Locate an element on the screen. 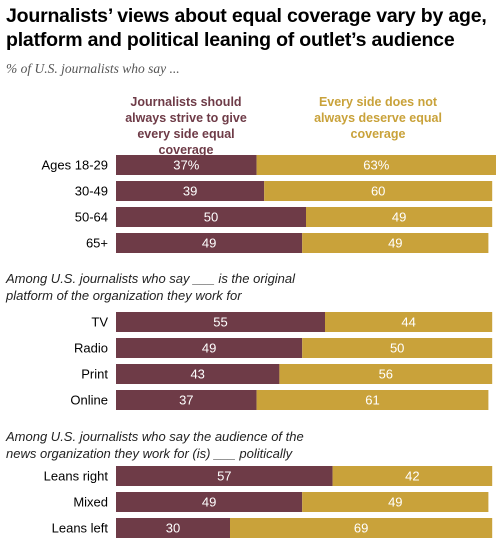  category-label-online: Online is located at coordinates (89, 400).